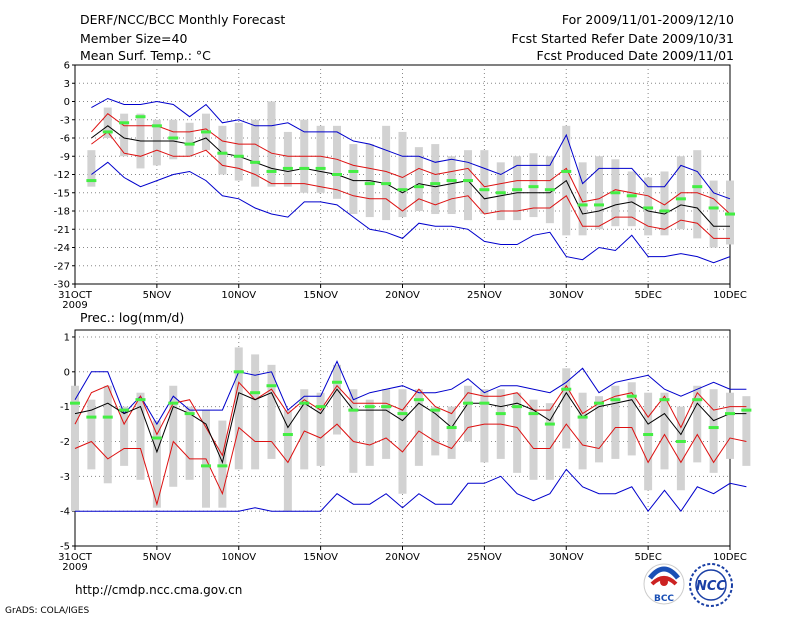  Describe the element at coordinates (132, 317) in the screenshot. I see `precip-title: Prec.: log(mm/d)` at that location.